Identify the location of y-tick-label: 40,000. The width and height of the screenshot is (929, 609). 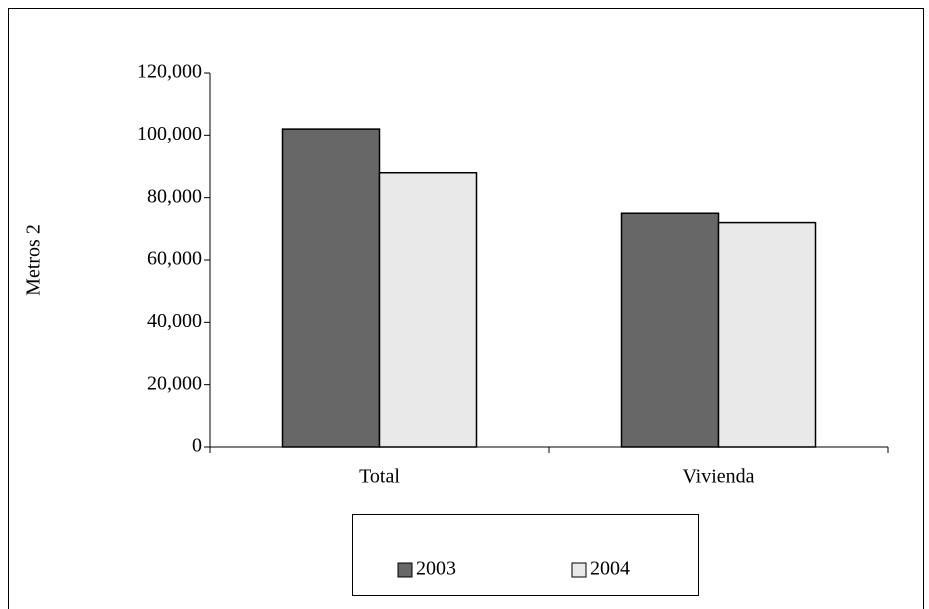
(174, 321).